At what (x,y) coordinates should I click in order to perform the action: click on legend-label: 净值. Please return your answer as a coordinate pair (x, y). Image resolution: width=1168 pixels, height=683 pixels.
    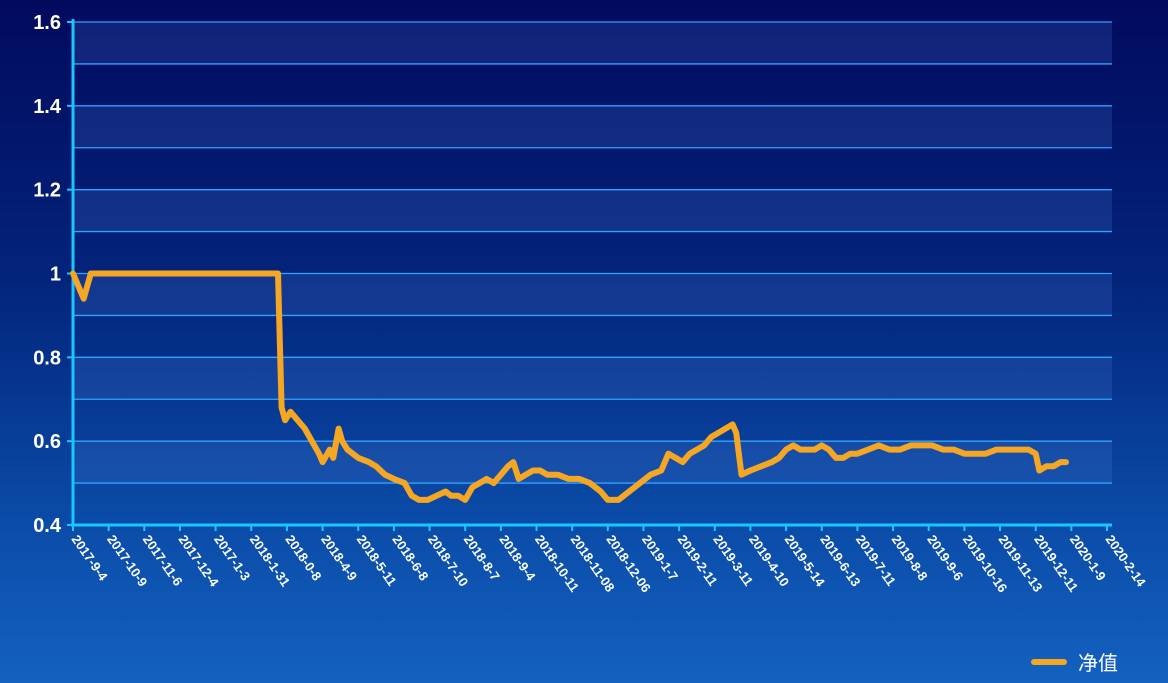
    Looking at the image, I should click on (1098, 663).